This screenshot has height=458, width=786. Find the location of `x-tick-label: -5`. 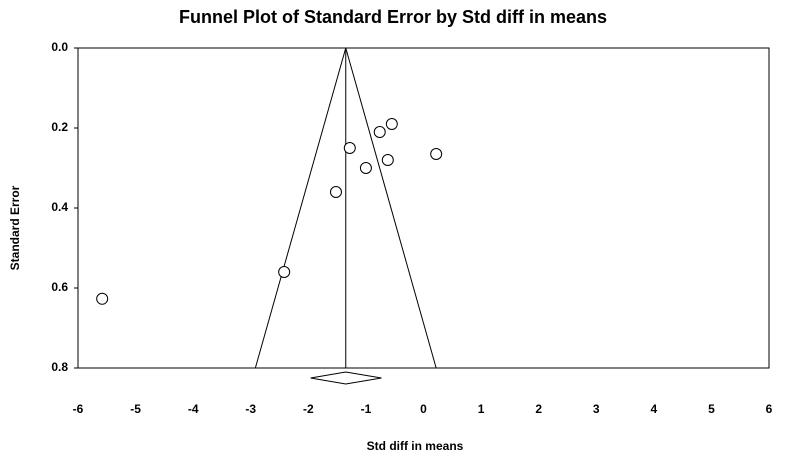

x-tick-label: -5 is located at coordinates (135, 409).